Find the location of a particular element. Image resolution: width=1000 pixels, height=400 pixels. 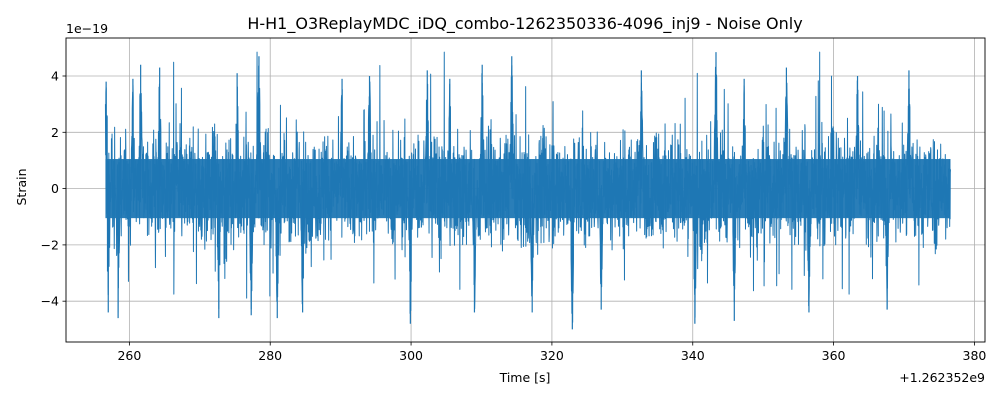

series-core-band is located at coordinates (528, 189).